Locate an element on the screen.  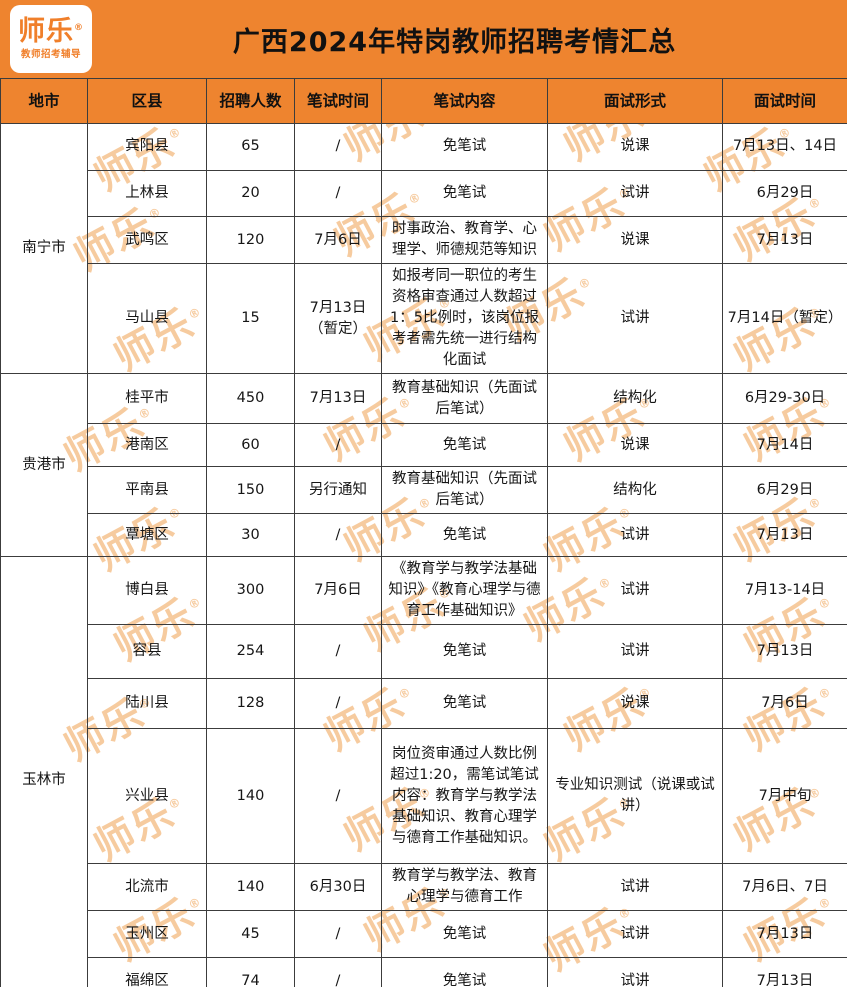
cell-county: 玉州区 is located at coordinates (147, 934).